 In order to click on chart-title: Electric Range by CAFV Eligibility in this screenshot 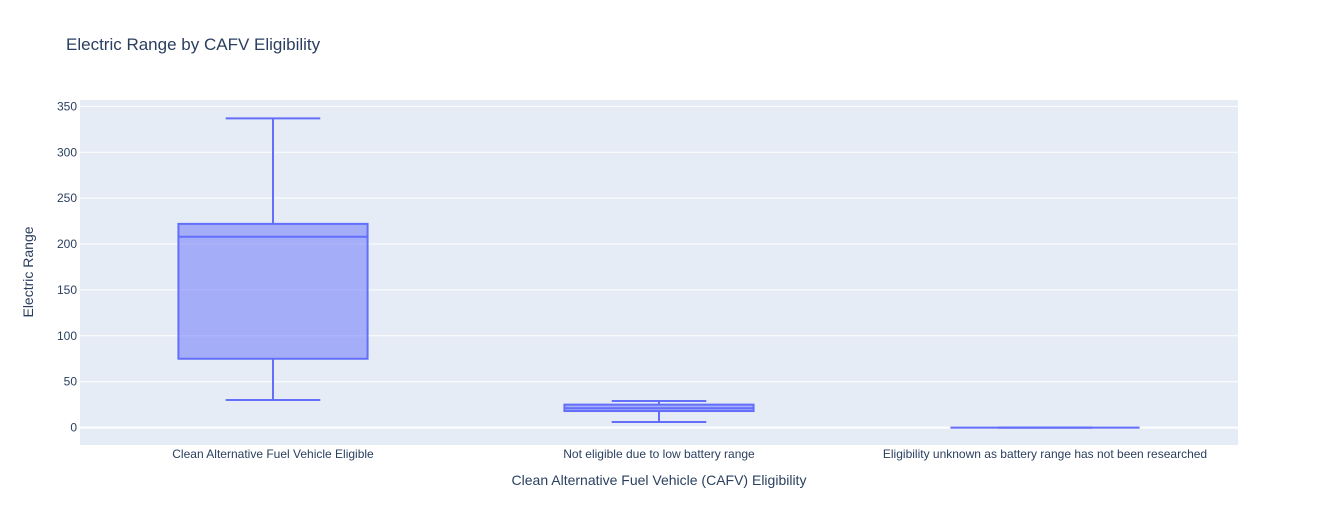, I will do `click(193, 44)`.